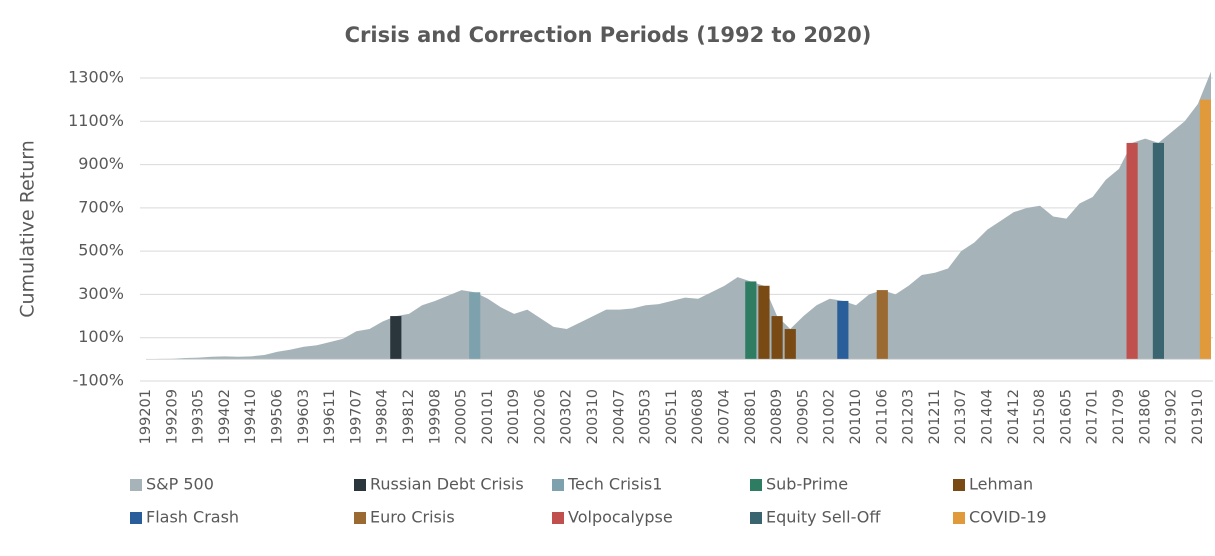 The height and width of the screenshot is (556, 1215). I want to click on legend-label: Russian Debt Crisis, so click(447, 484).